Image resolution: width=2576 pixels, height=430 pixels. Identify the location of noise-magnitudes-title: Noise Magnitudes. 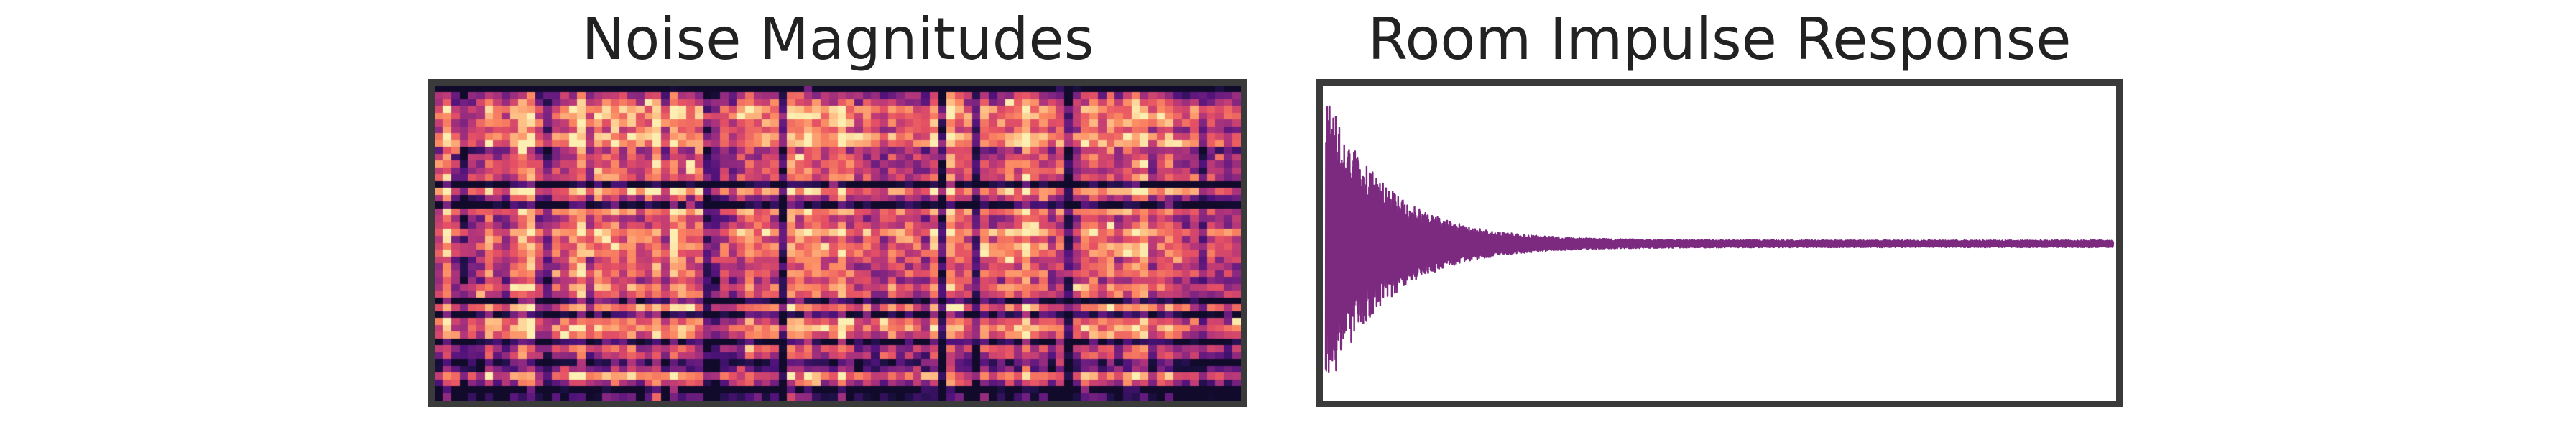
(837, 39).